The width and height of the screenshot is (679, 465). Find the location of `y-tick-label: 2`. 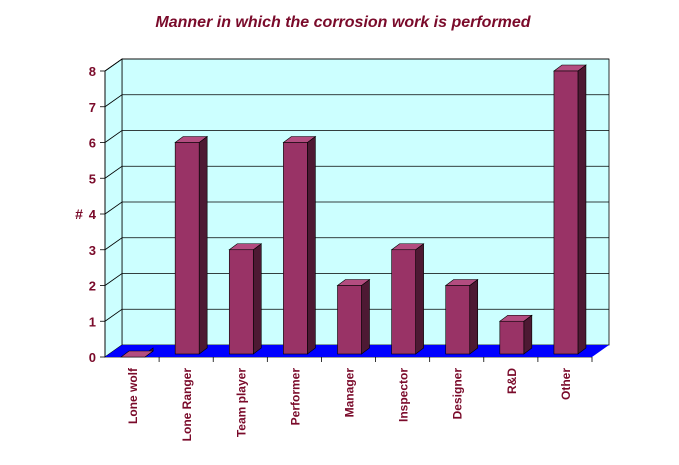

y-tick-label: 2 is located at coordinates (92, 286).